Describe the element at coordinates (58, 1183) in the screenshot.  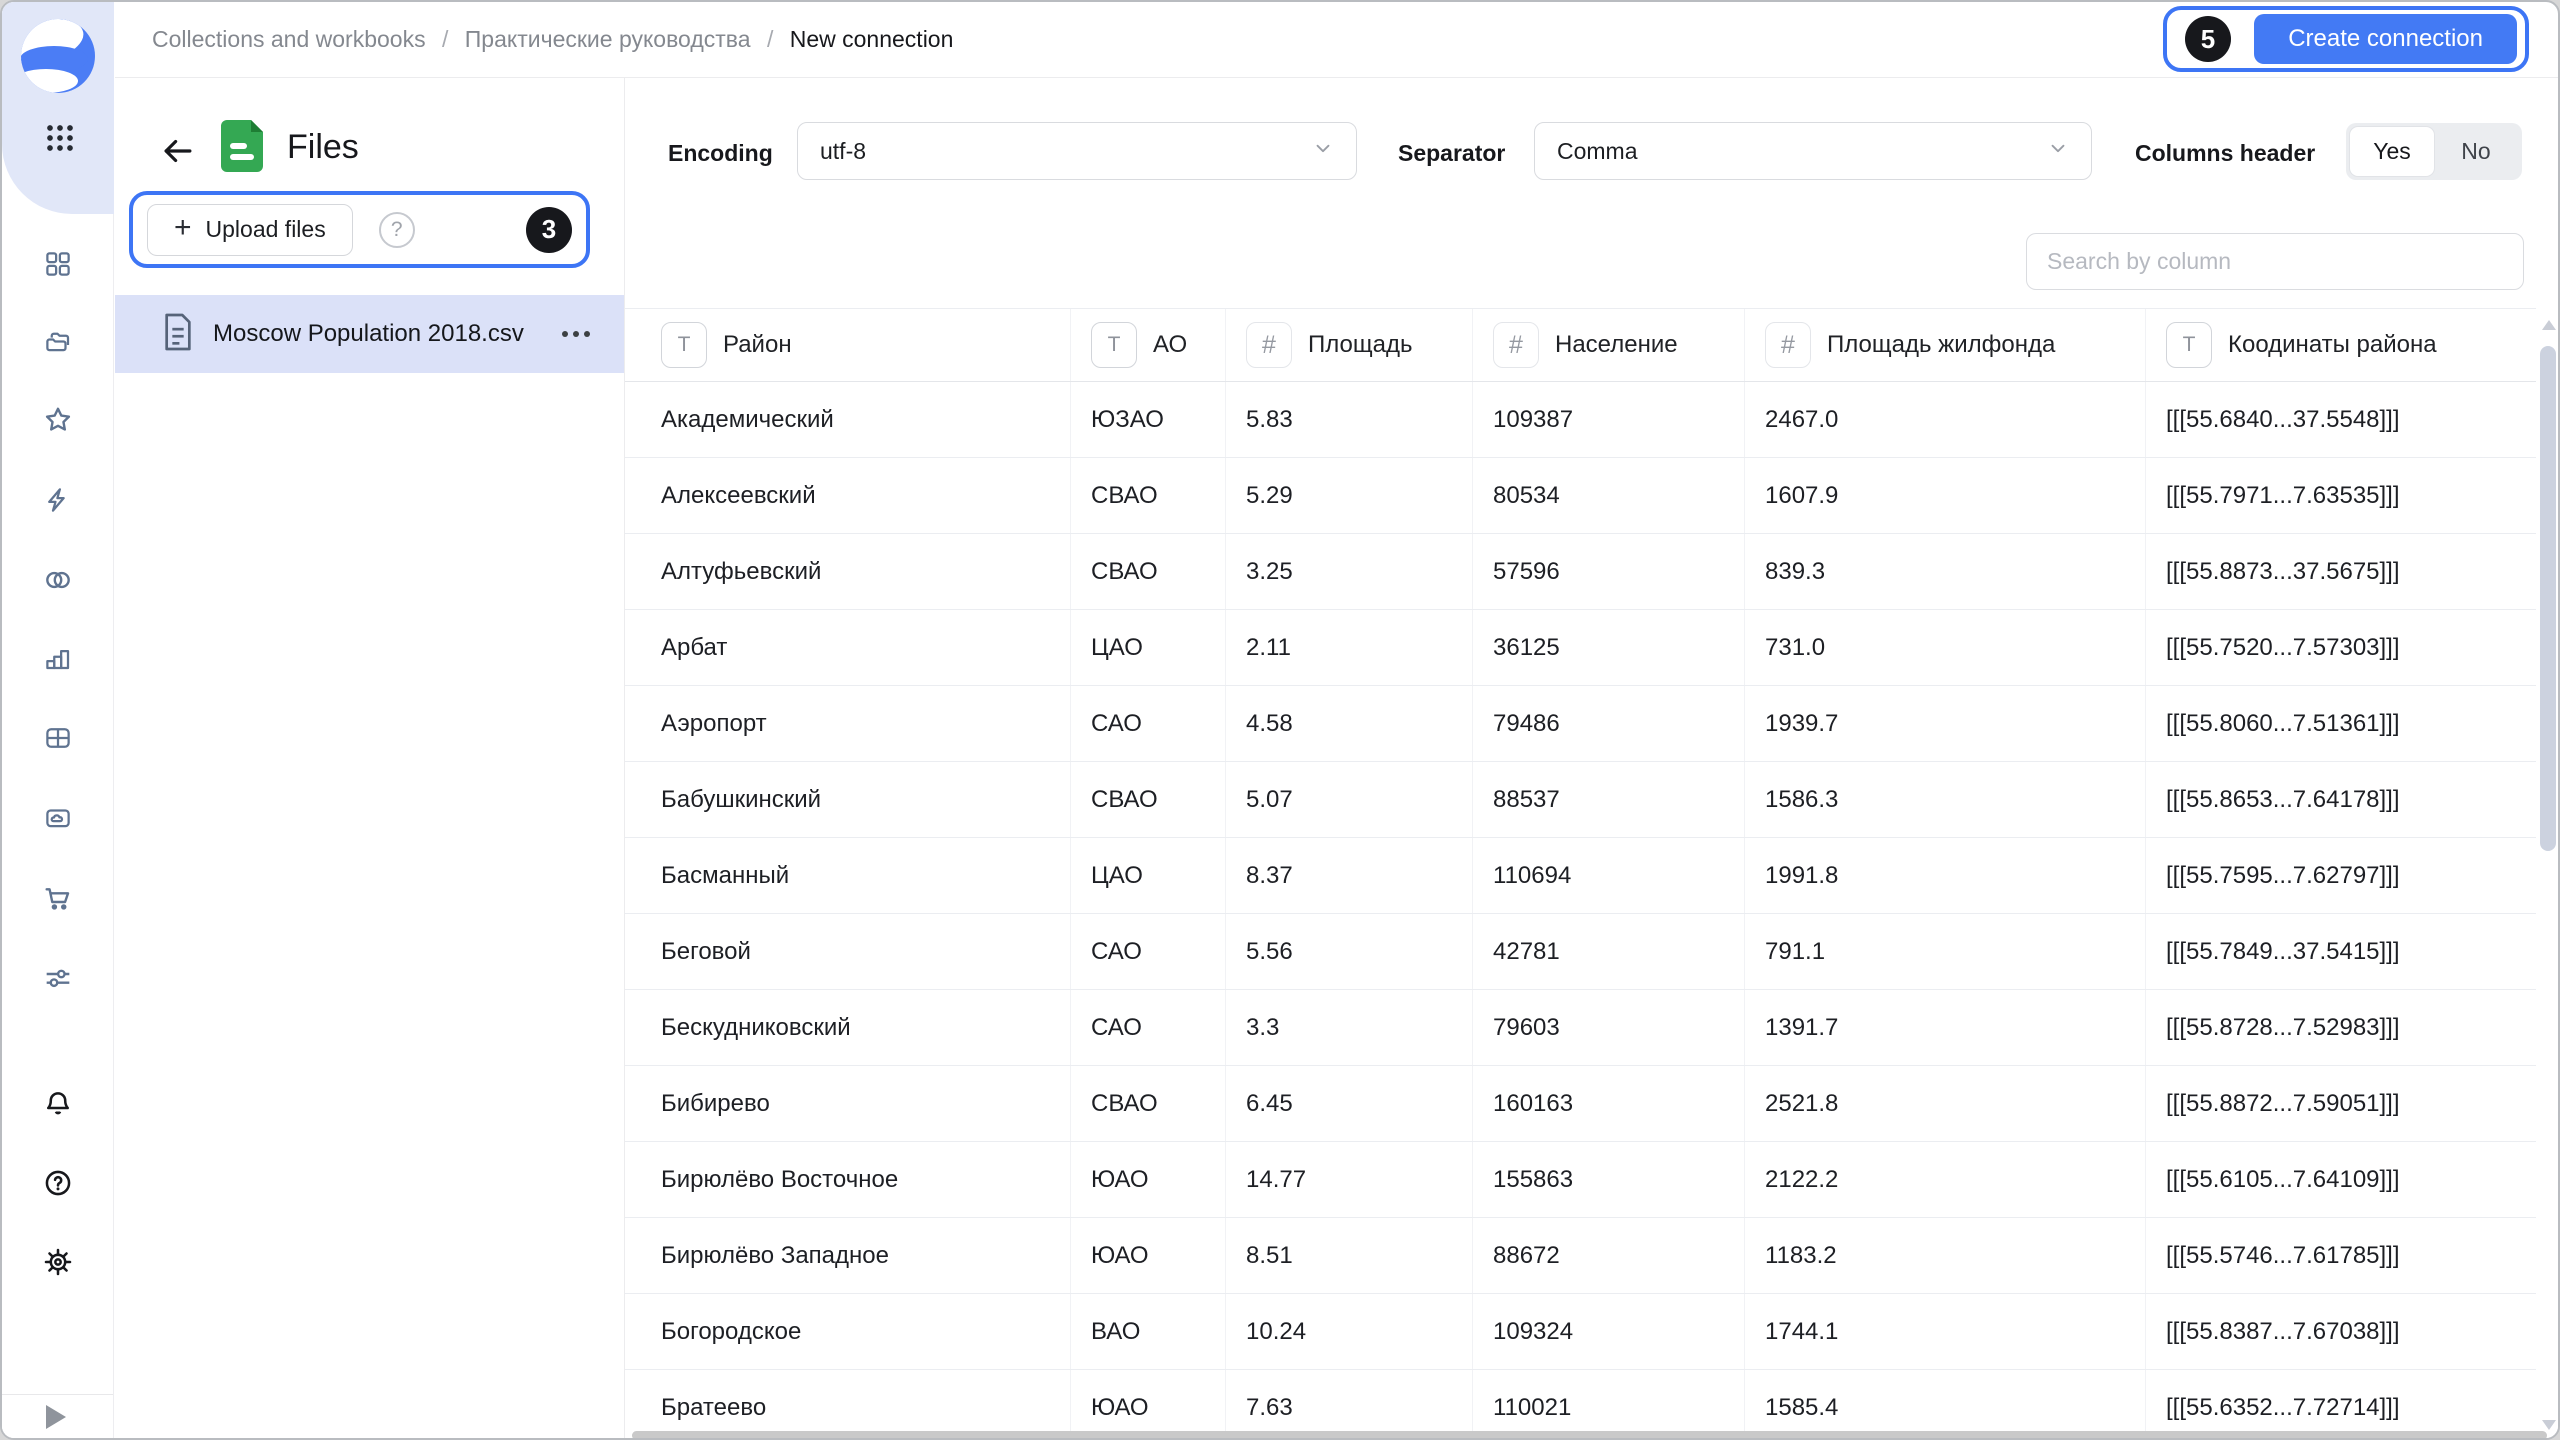
I see `help-icon` at that location.